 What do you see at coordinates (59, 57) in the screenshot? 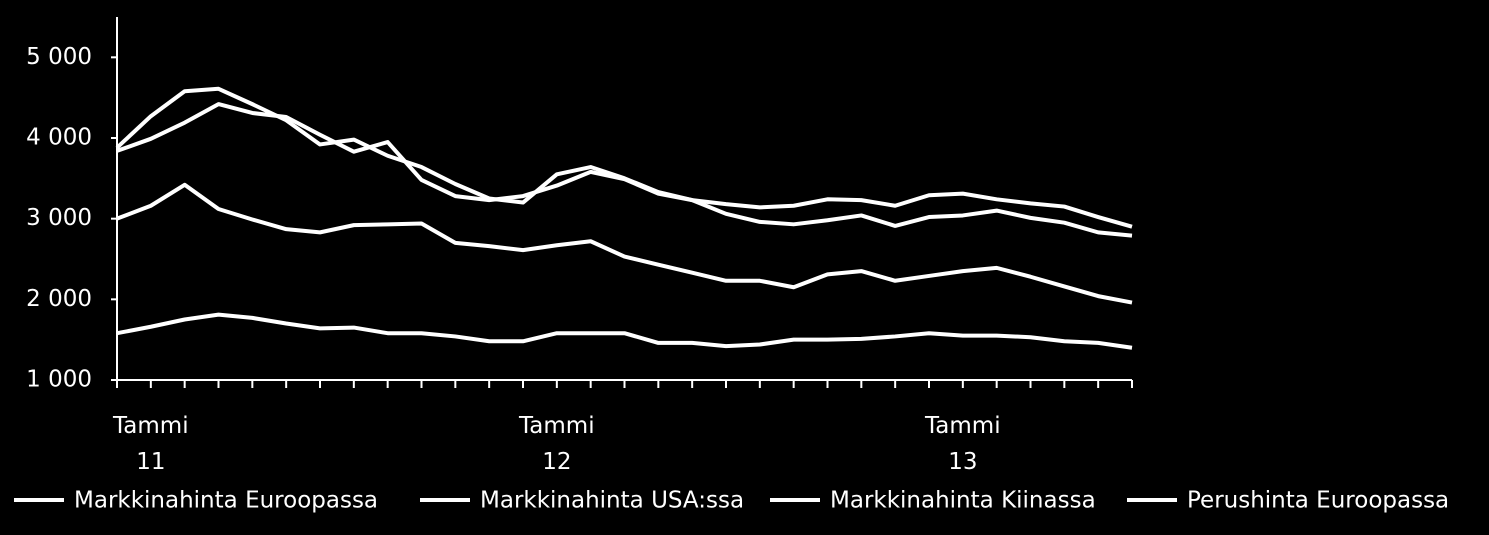
I see `y-tick-label: 5 000` at bounding box center [59, 57].